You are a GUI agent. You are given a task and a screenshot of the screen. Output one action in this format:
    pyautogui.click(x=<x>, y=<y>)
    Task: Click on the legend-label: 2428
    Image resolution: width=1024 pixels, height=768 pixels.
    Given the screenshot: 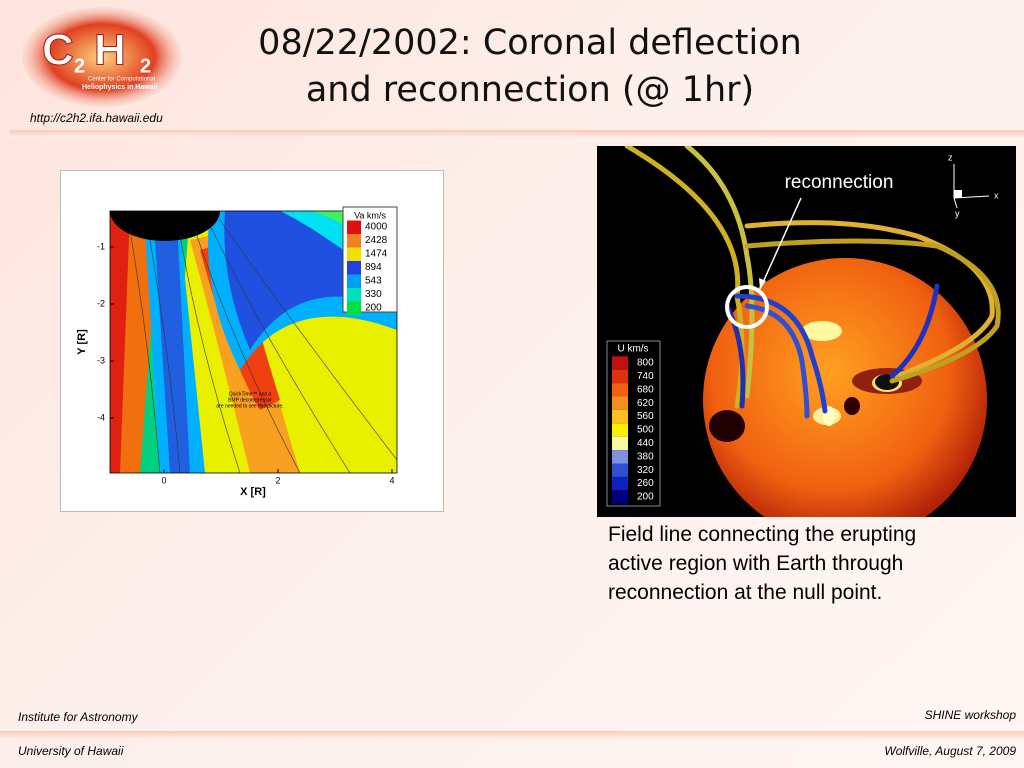 What is the action you would take?
    pyautogui.click(x=376, y=240)
    